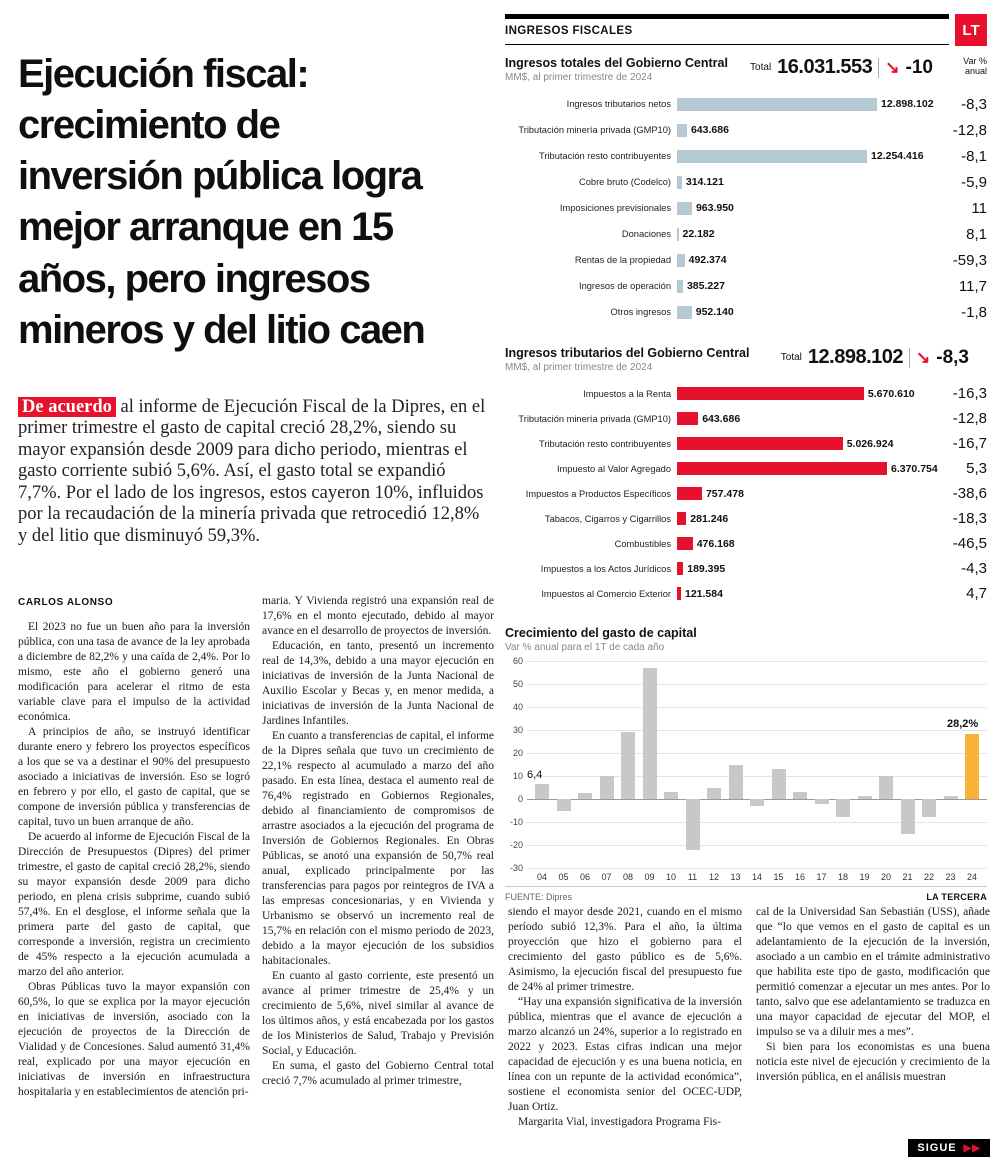  What do you see at coordinates (535, 775) in the screenshot?
I see `first-bar-annotation: 6,4` at bounding box center [535, 775].